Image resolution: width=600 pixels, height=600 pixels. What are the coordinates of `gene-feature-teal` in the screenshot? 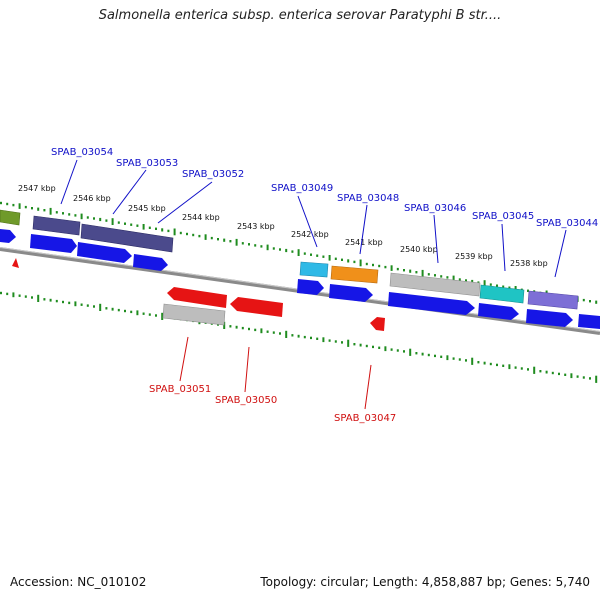 It's located at (502, 294).